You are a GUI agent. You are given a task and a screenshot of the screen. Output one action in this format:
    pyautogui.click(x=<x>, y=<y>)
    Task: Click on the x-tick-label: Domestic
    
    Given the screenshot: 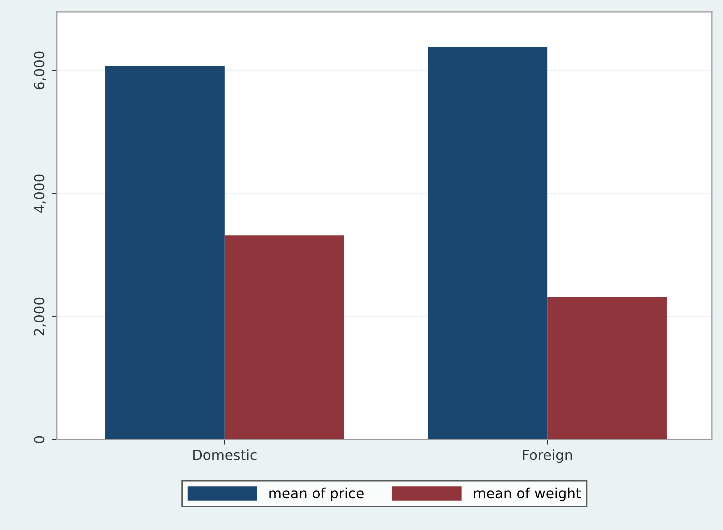 What is the action you would take?
    pyautogui.click(x=225, y=455)
    